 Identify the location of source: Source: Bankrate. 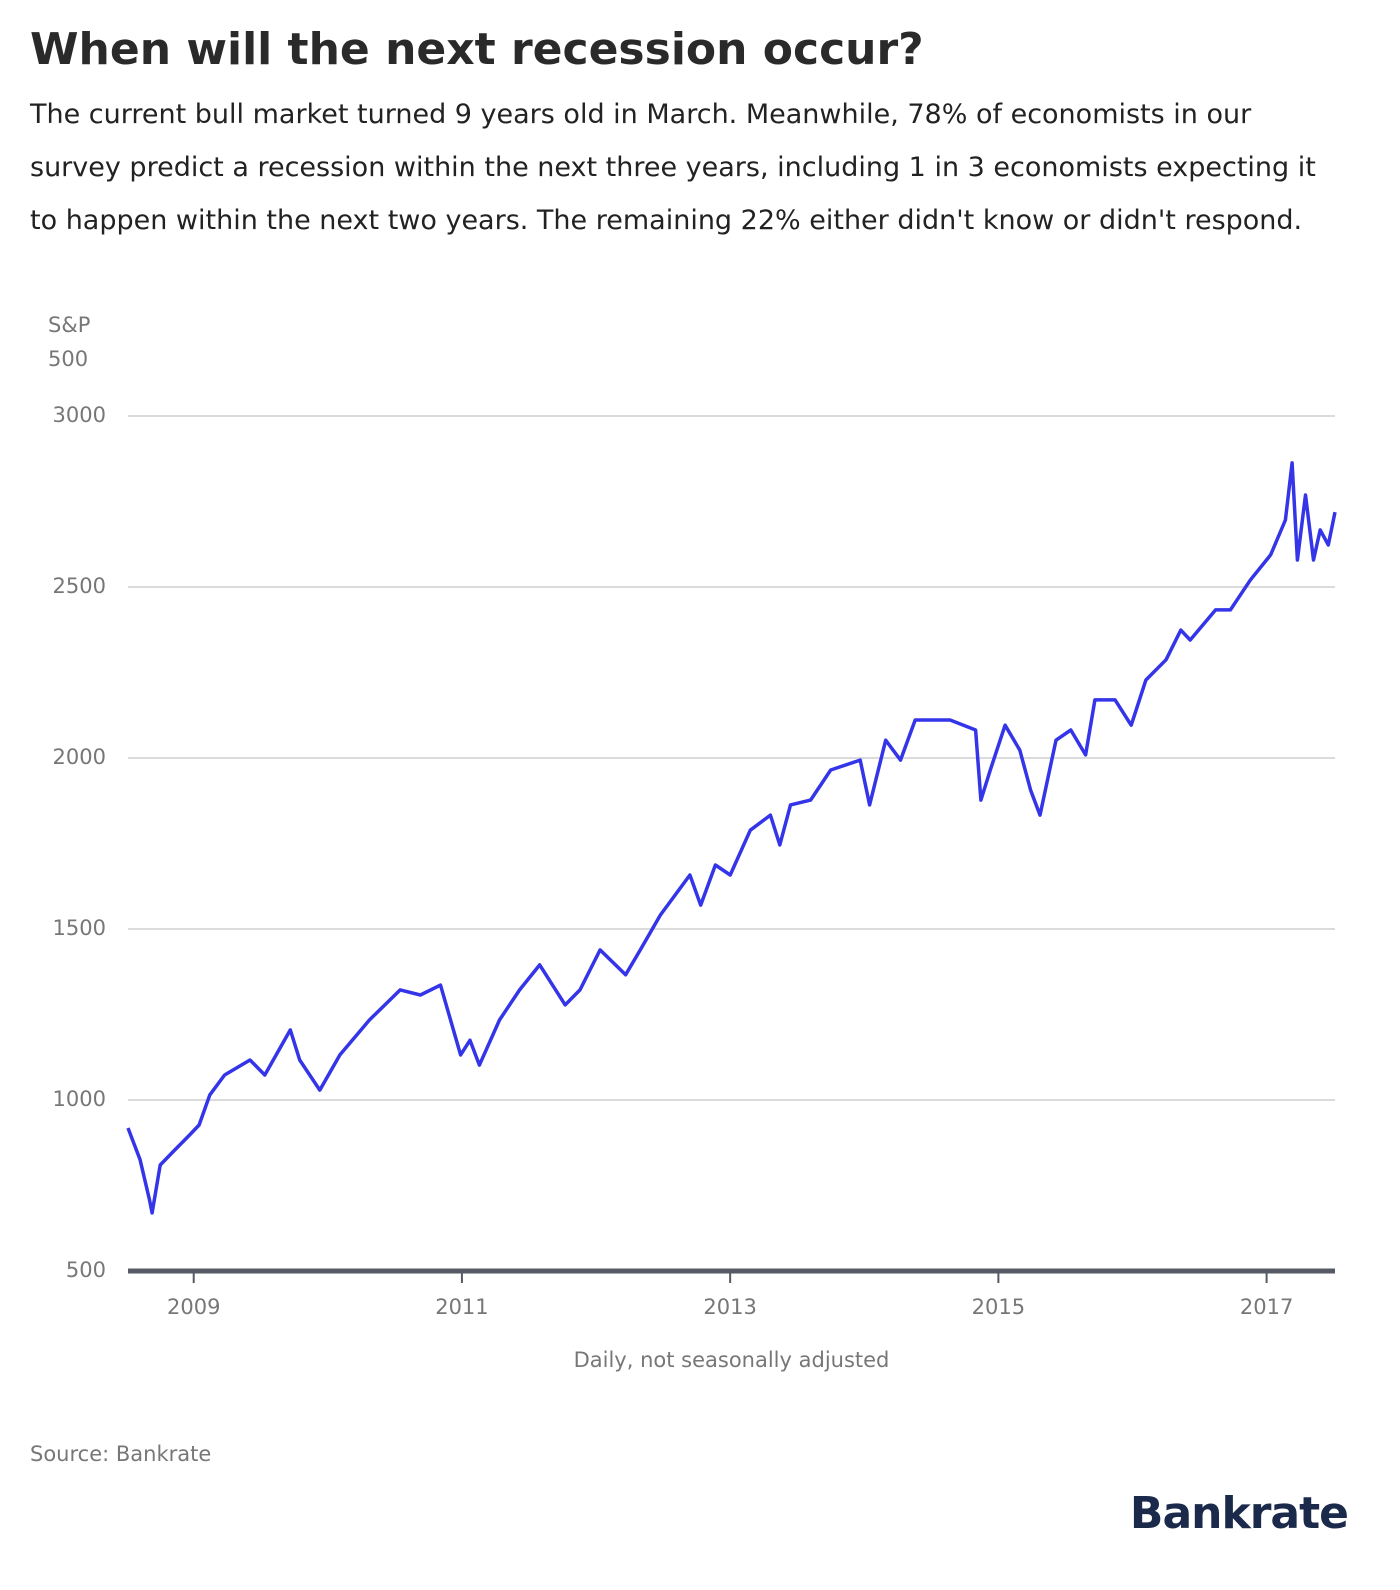
(121, 1454).